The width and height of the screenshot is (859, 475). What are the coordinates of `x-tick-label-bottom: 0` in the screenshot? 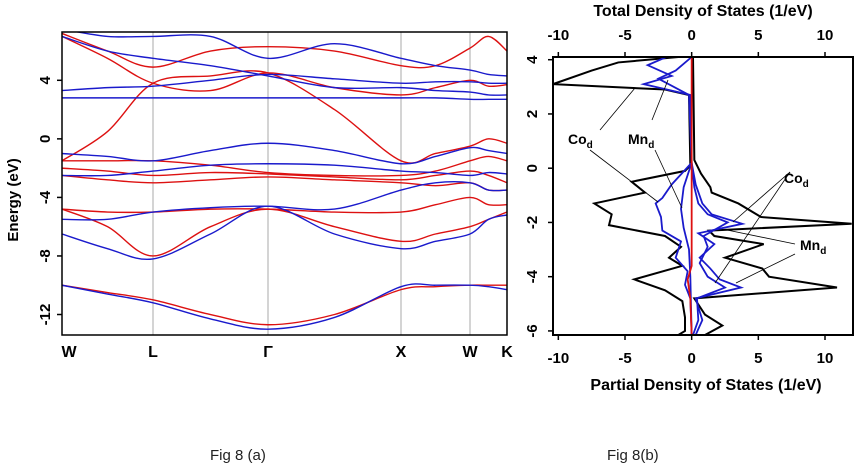 It's located at (691, 358).